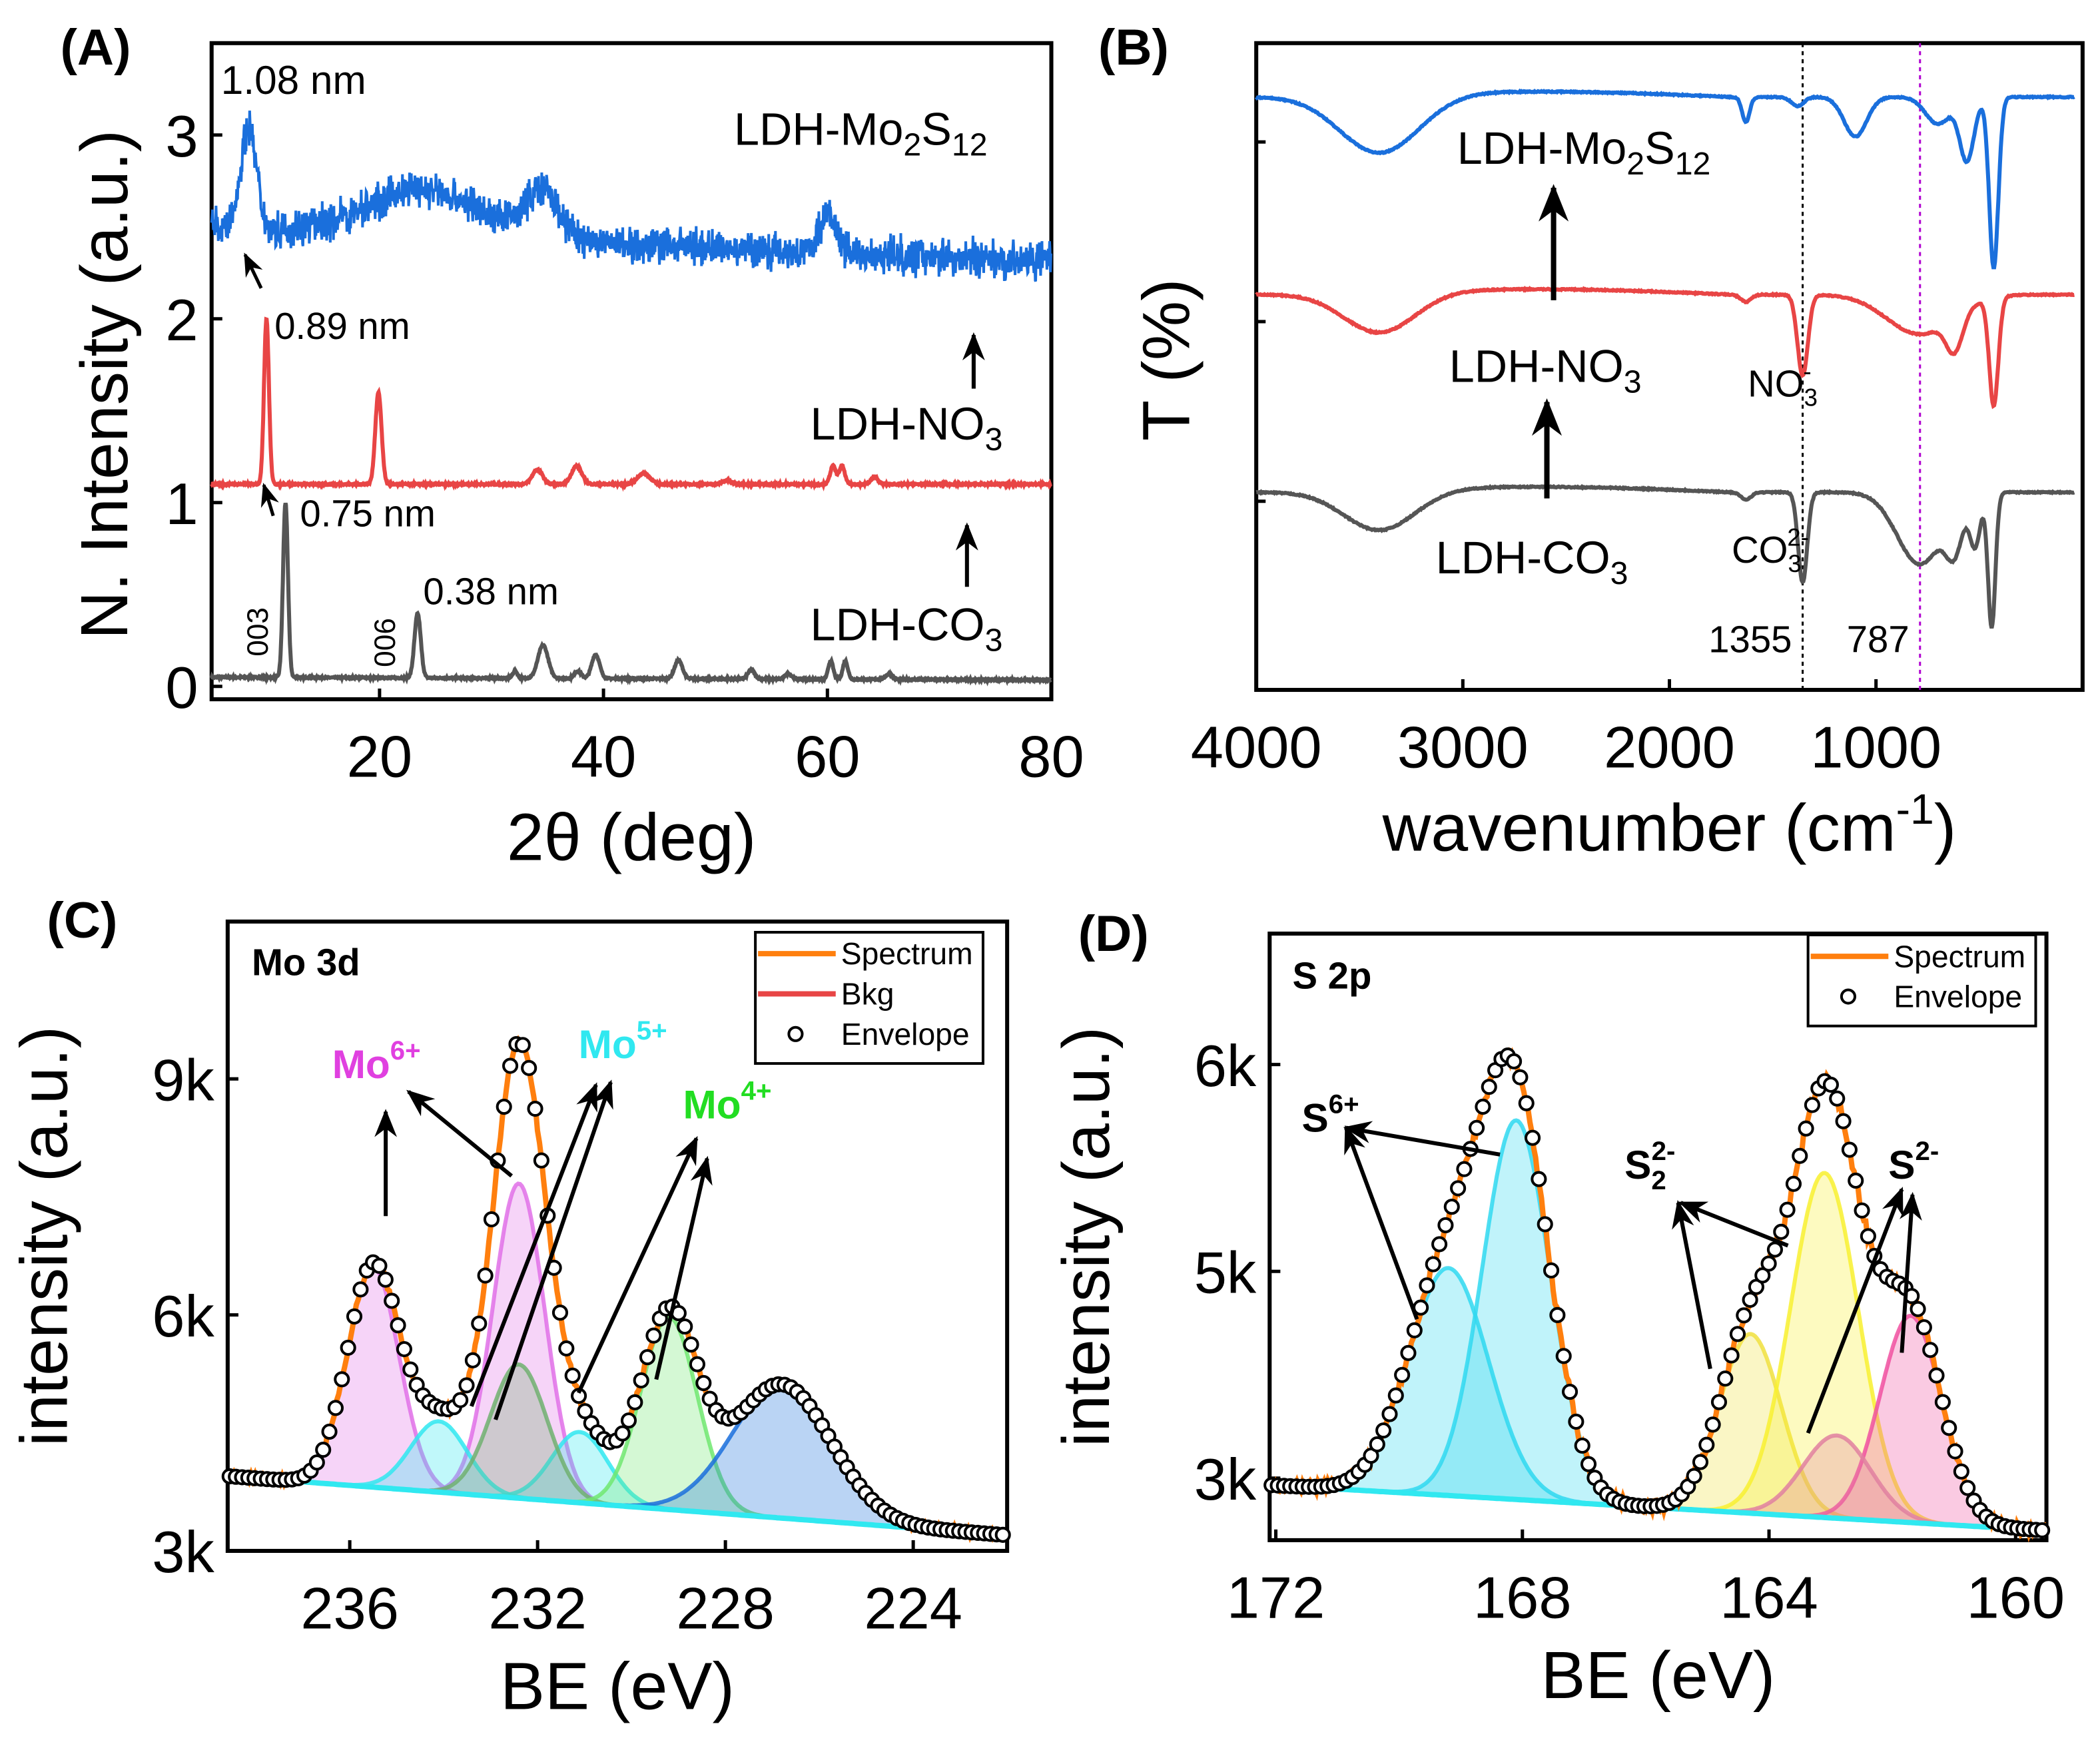 The width and height of the screenshot is (2100, 1744). I want to click on peak-annotation: 1.08 nm, so click(293, 80).